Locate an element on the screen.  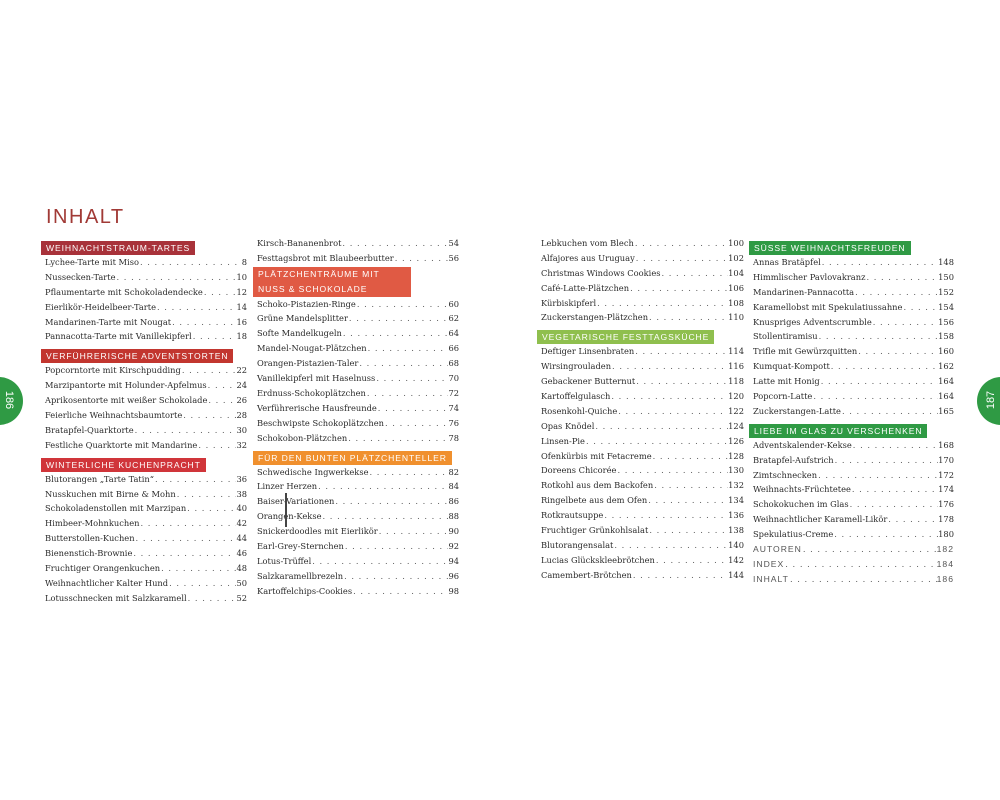
toc-entry: Opas Knödel 124 is located at coordinates (642, 426).